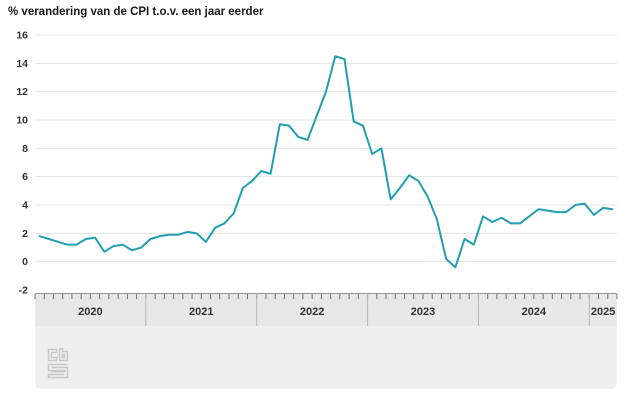  I want to click on y-tick-label: 0, so click(25, 262).